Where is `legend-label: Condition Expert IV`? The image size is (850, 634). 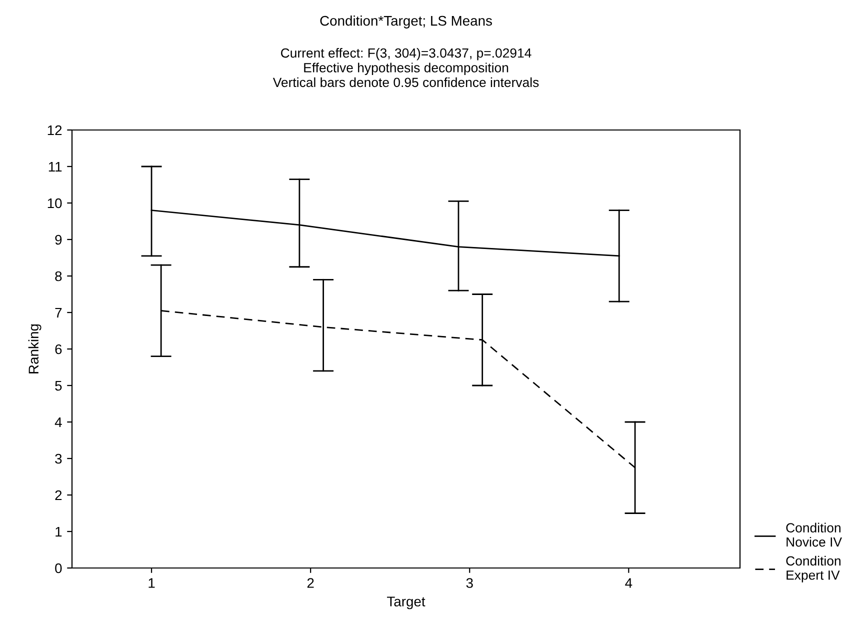 legend-label: Condition Expert IV is located at coordinates (813, 569).